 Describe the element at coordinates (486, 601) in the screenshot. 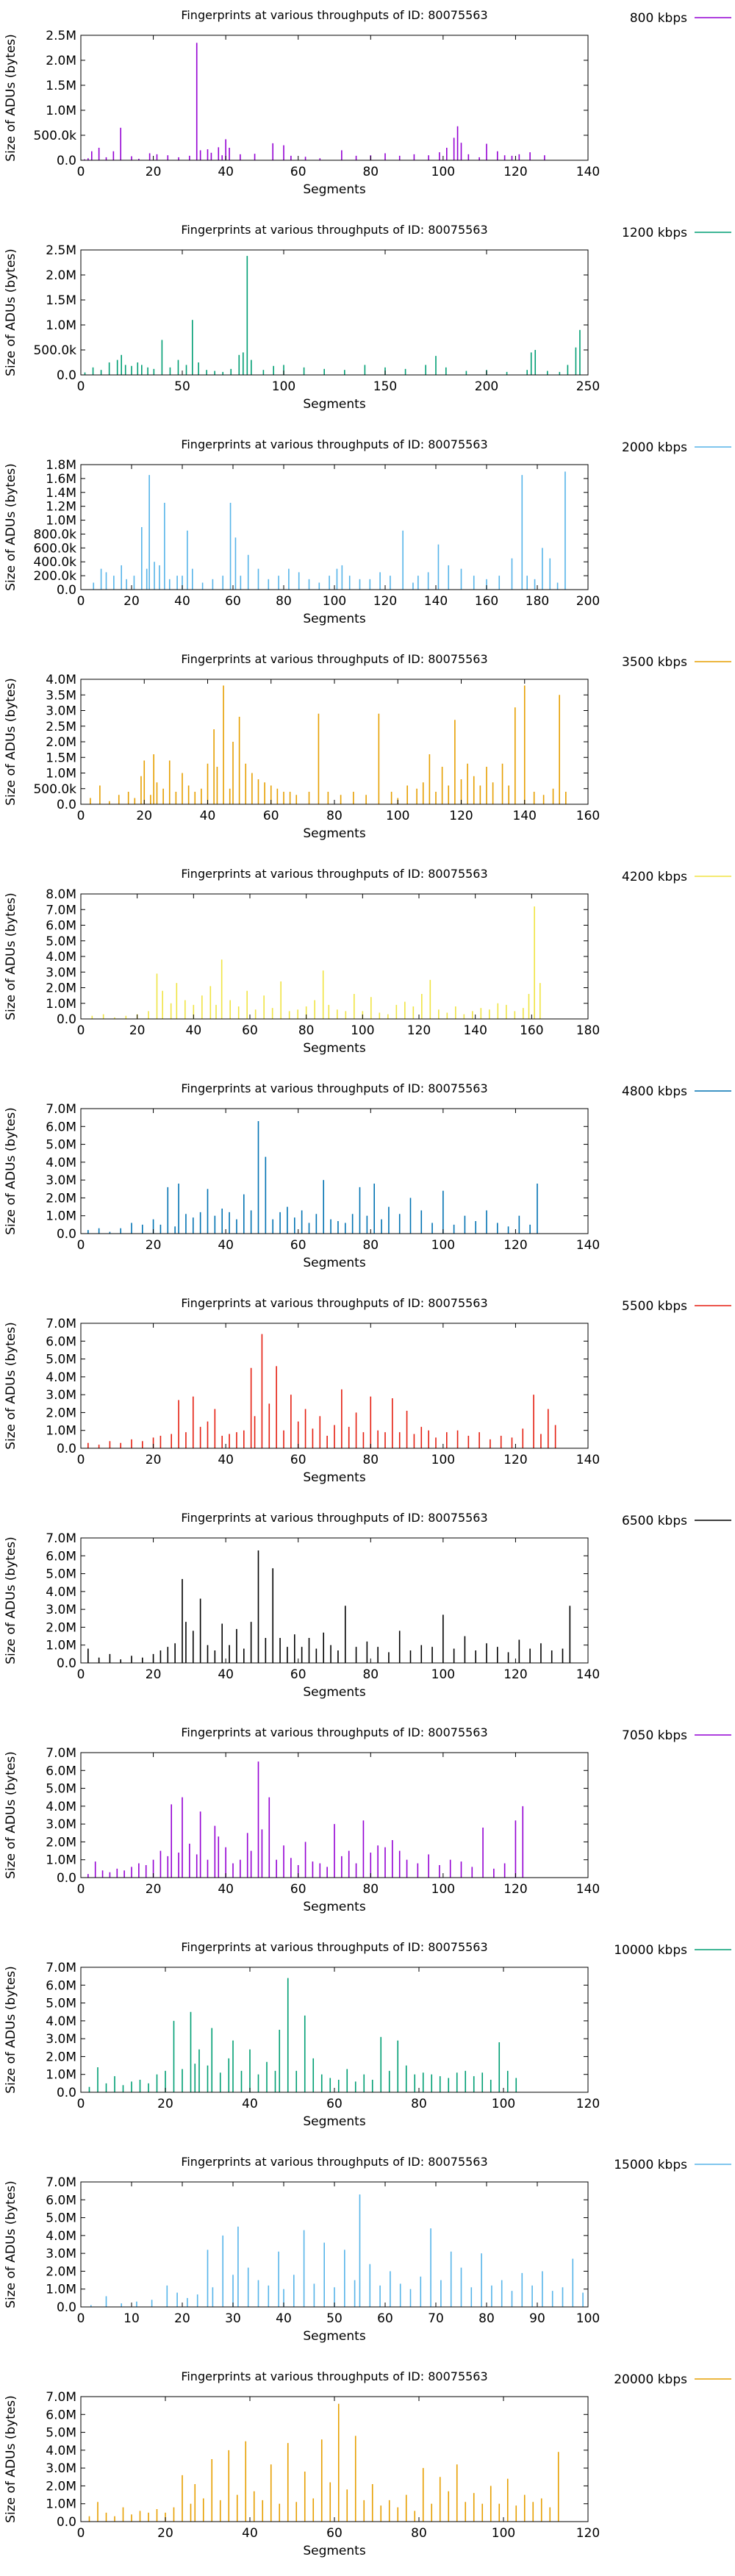

I see `x-tick-label: 160` at that location.